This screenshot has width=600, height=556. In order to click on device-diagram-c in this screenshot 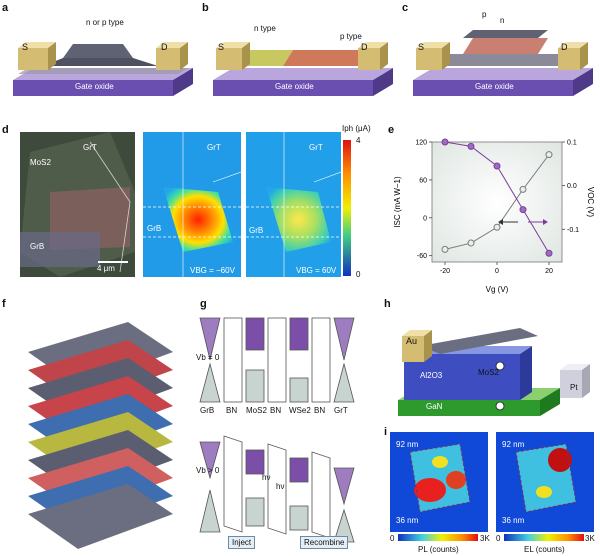, I will do `click(503, 63)`.